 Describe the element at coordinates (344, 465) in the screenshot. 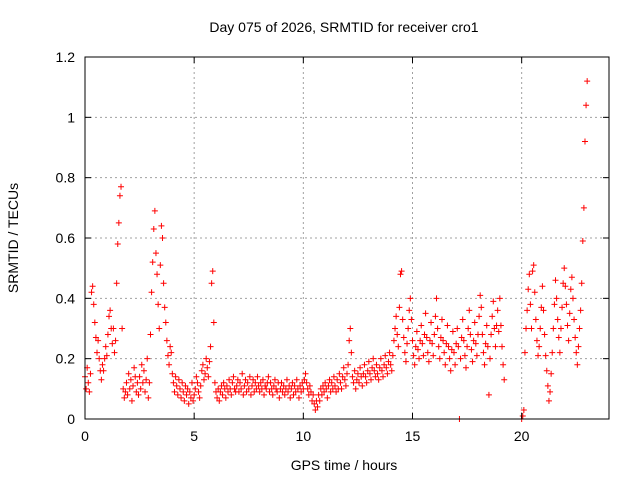

I see `x-axis-label: GPS time / hours` at that location.